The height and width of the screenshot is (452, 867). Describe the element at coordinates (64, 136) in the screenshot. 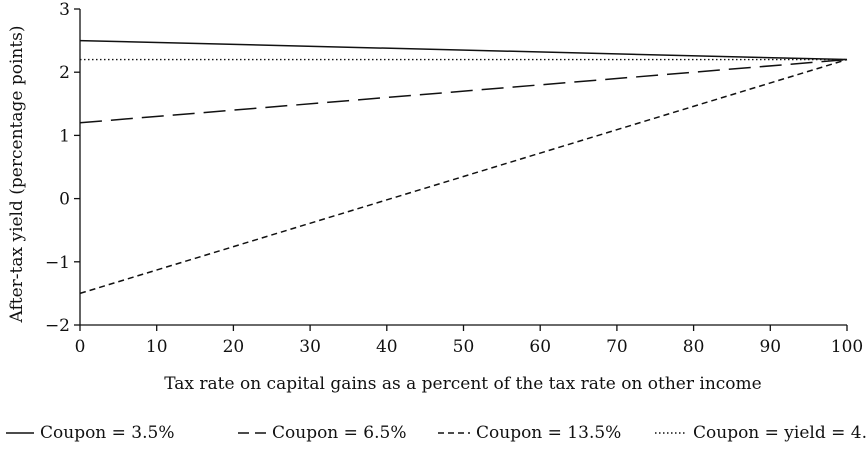

I see `y-tick-label: 1` at that location.